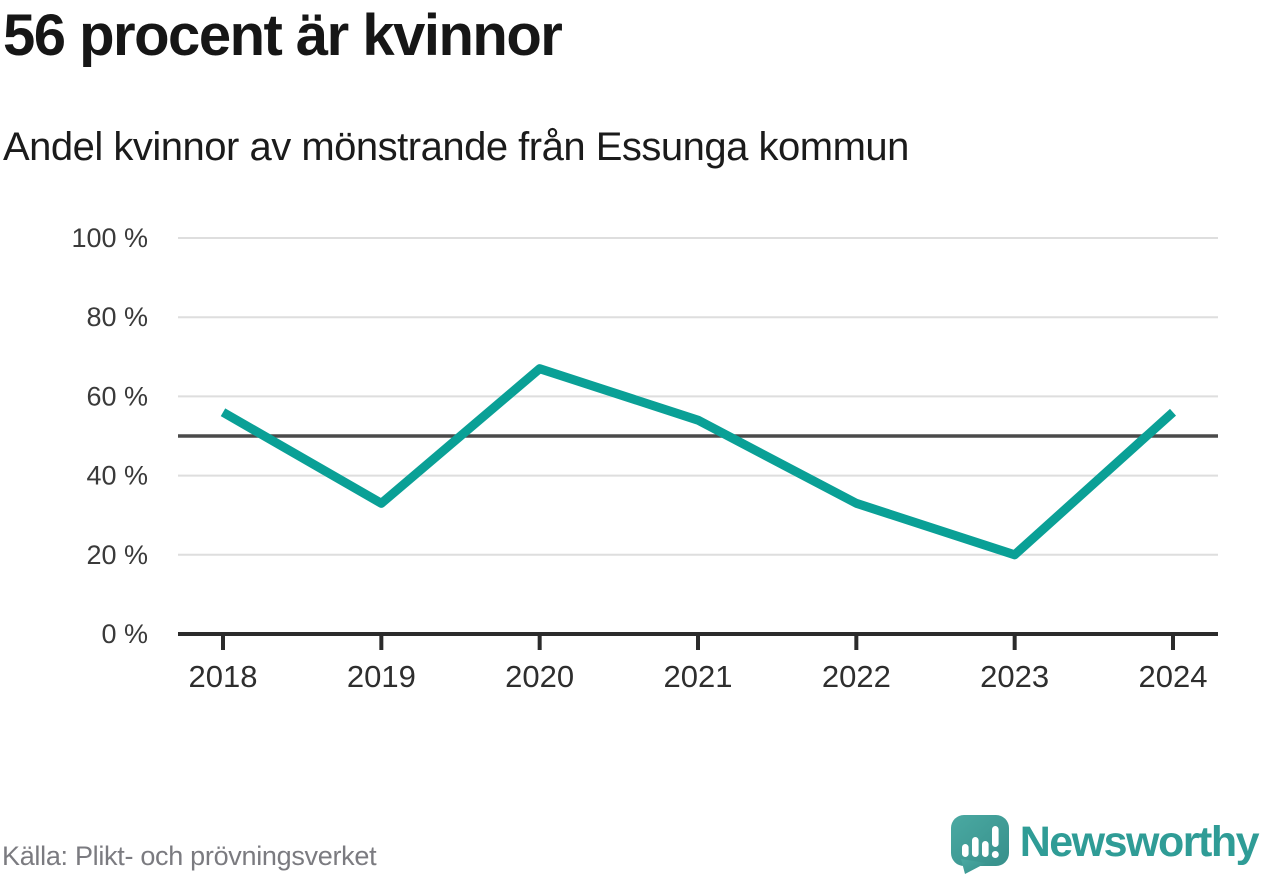  What do you see at coordinates (117, 396) in the screenshot?
I see `y-tick-label: 60 %` at bounding box center [117, 396].